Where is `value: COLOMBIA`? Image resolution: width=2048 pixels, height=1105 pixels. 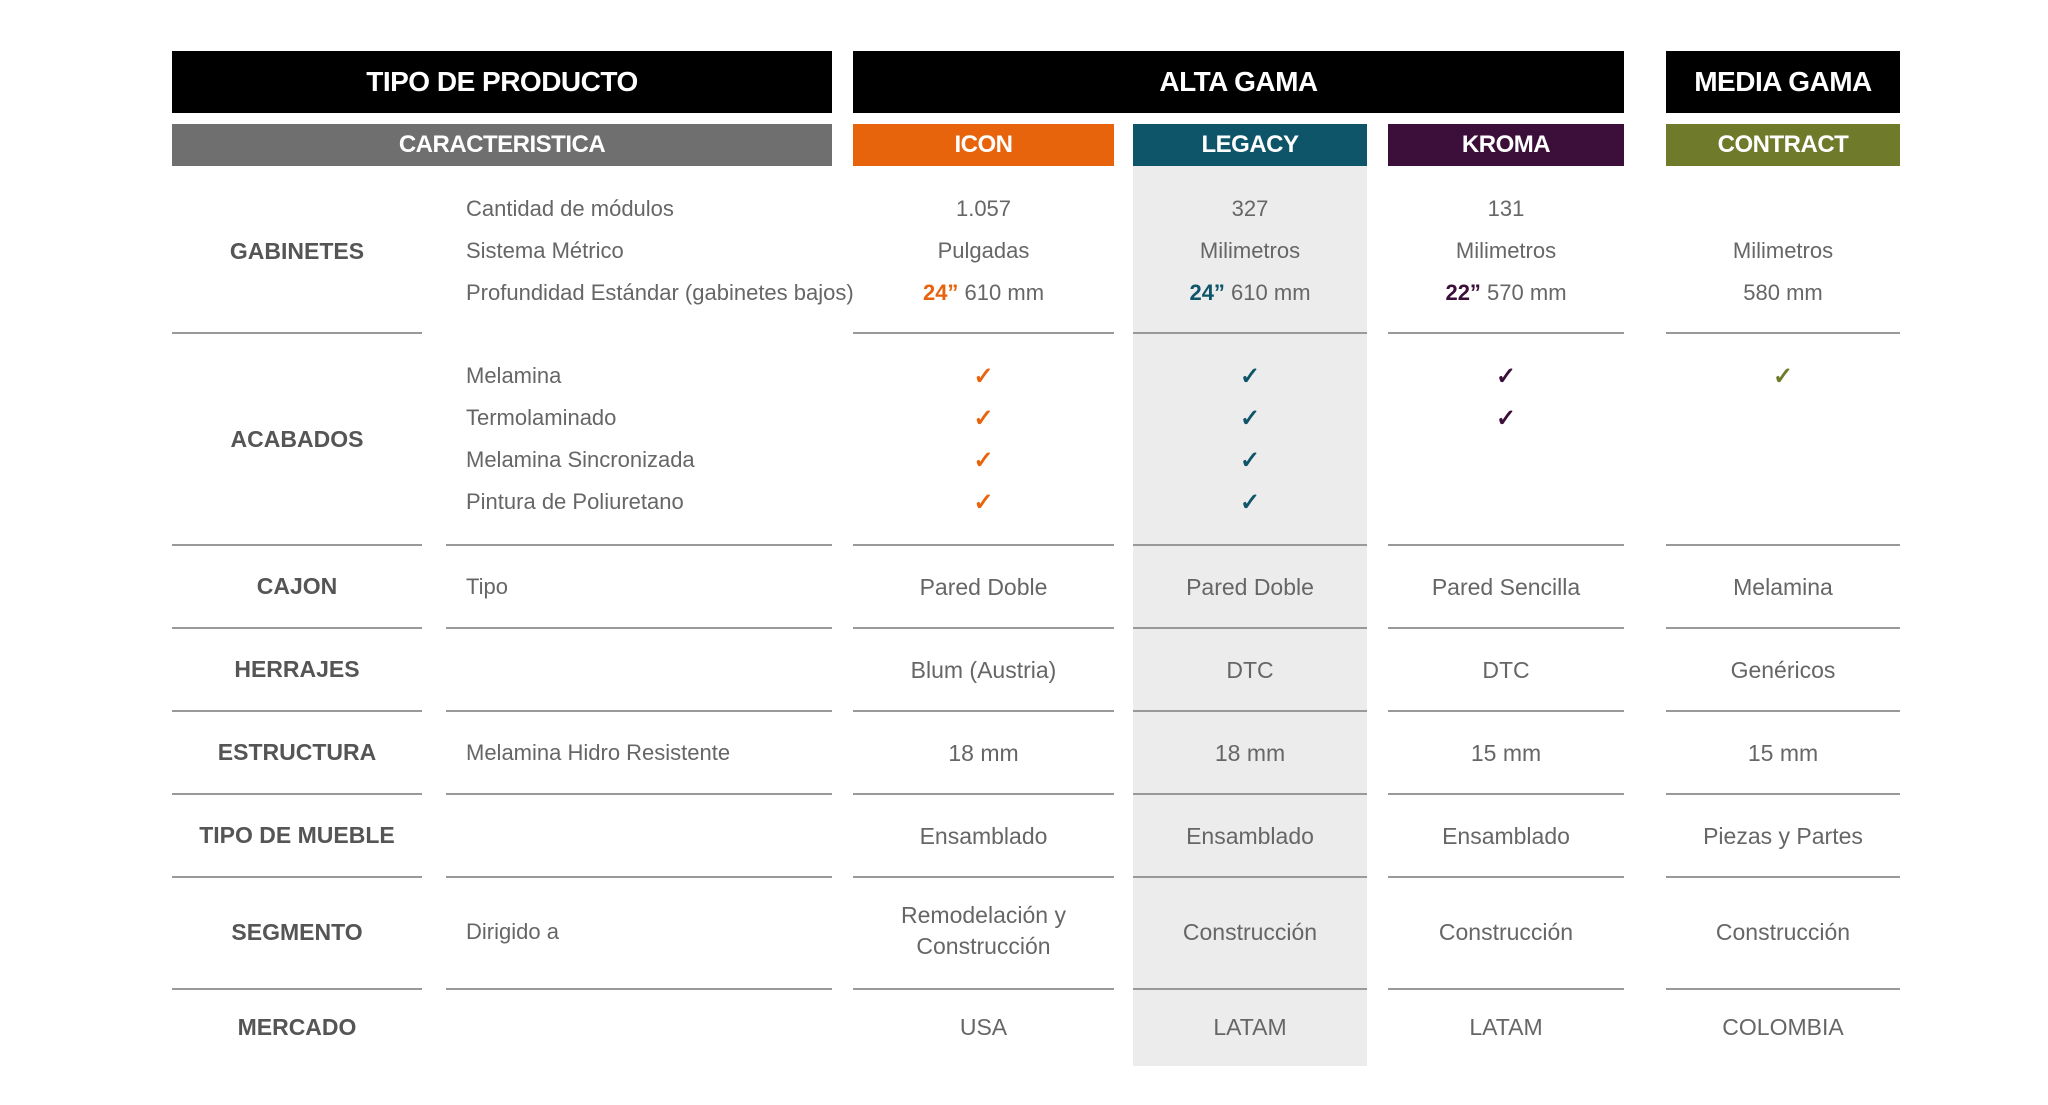
value: COLOMBIA is located at coordinates (1783, 1027).